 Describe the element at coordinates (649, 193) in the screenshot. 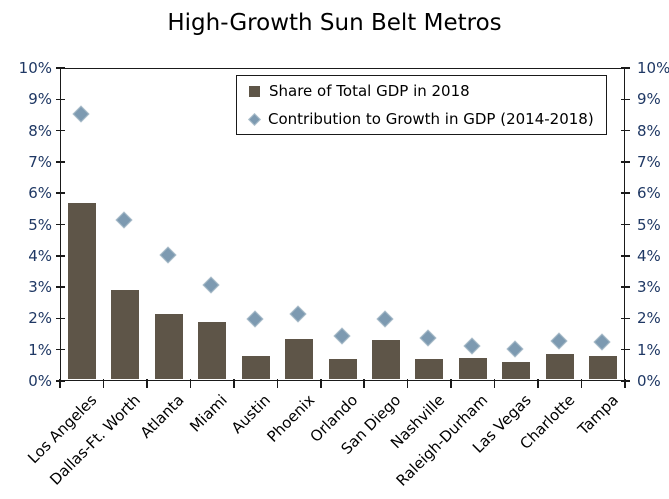

I see `y-axis-label-right: 6%` at that location.